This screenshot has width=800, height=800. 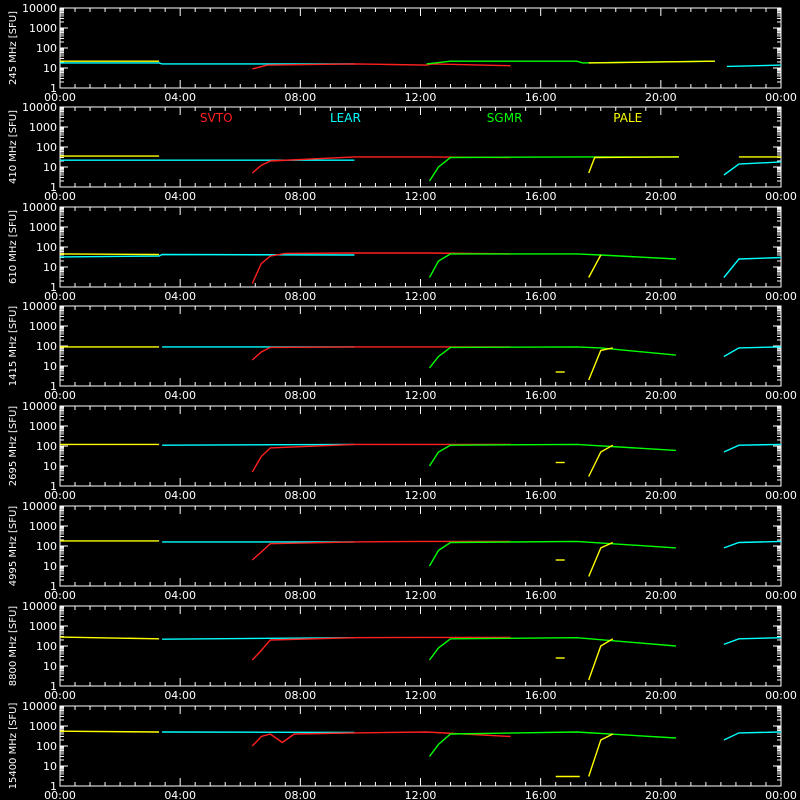 I want to click on y-axis-label: 245 MHz [SFU], so click(x=13, y=48).